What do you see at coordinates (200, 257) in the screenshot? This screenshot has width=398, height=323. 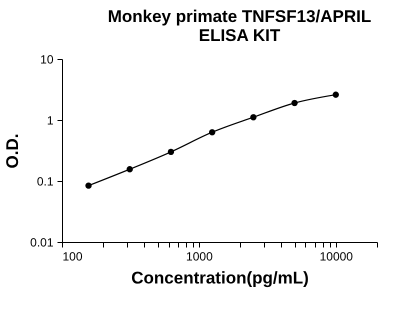 I see `x-tick-label: 1000` at bounding box center [200, 257].